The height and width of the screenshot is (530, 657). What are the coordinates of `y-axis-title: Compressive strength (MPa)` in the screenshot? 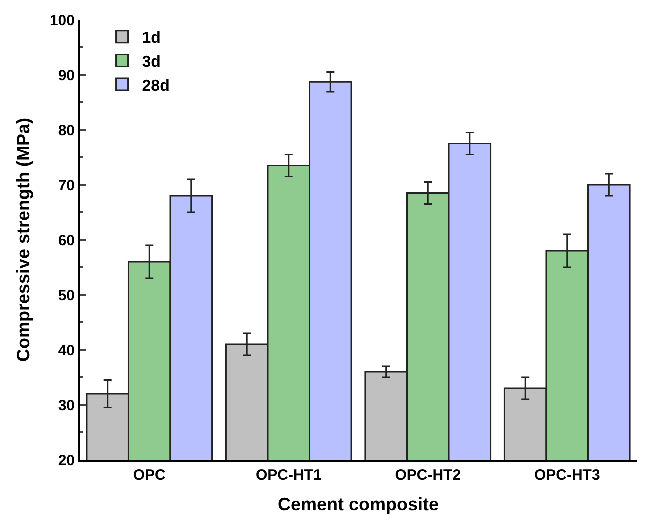 It's located at (24, 240).